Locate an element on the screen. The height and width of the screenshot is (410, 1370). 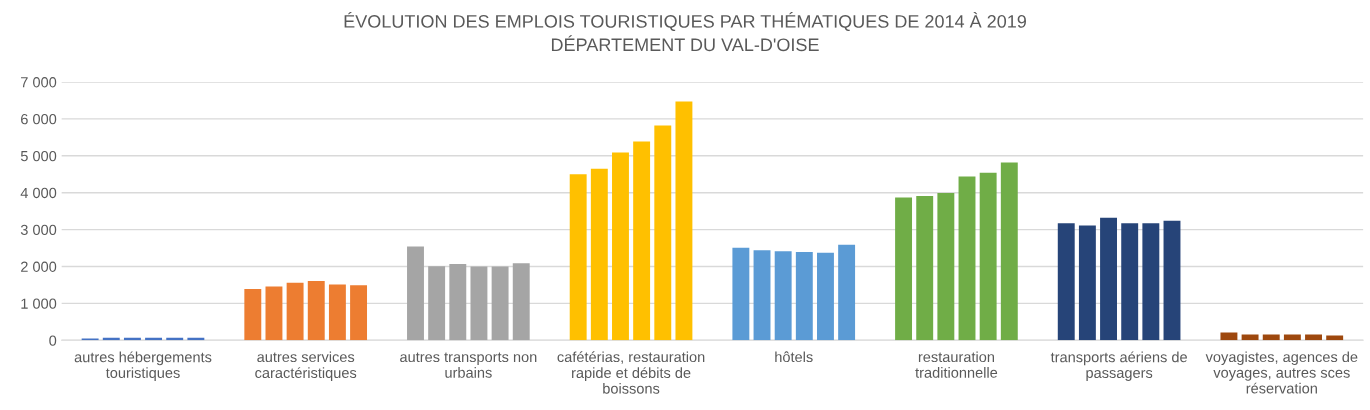
y-tick-label: 7 000 is located at coordinates (39, 82).